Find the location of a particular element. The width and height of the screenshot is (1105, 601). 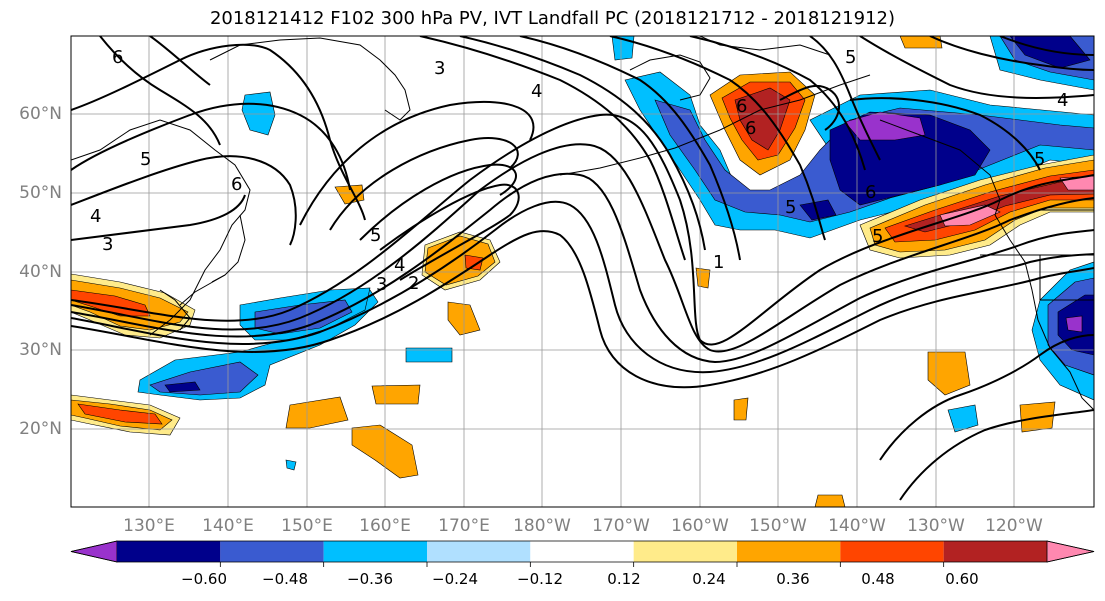

colorbar-extension-min is located at coordinates (94, 551).